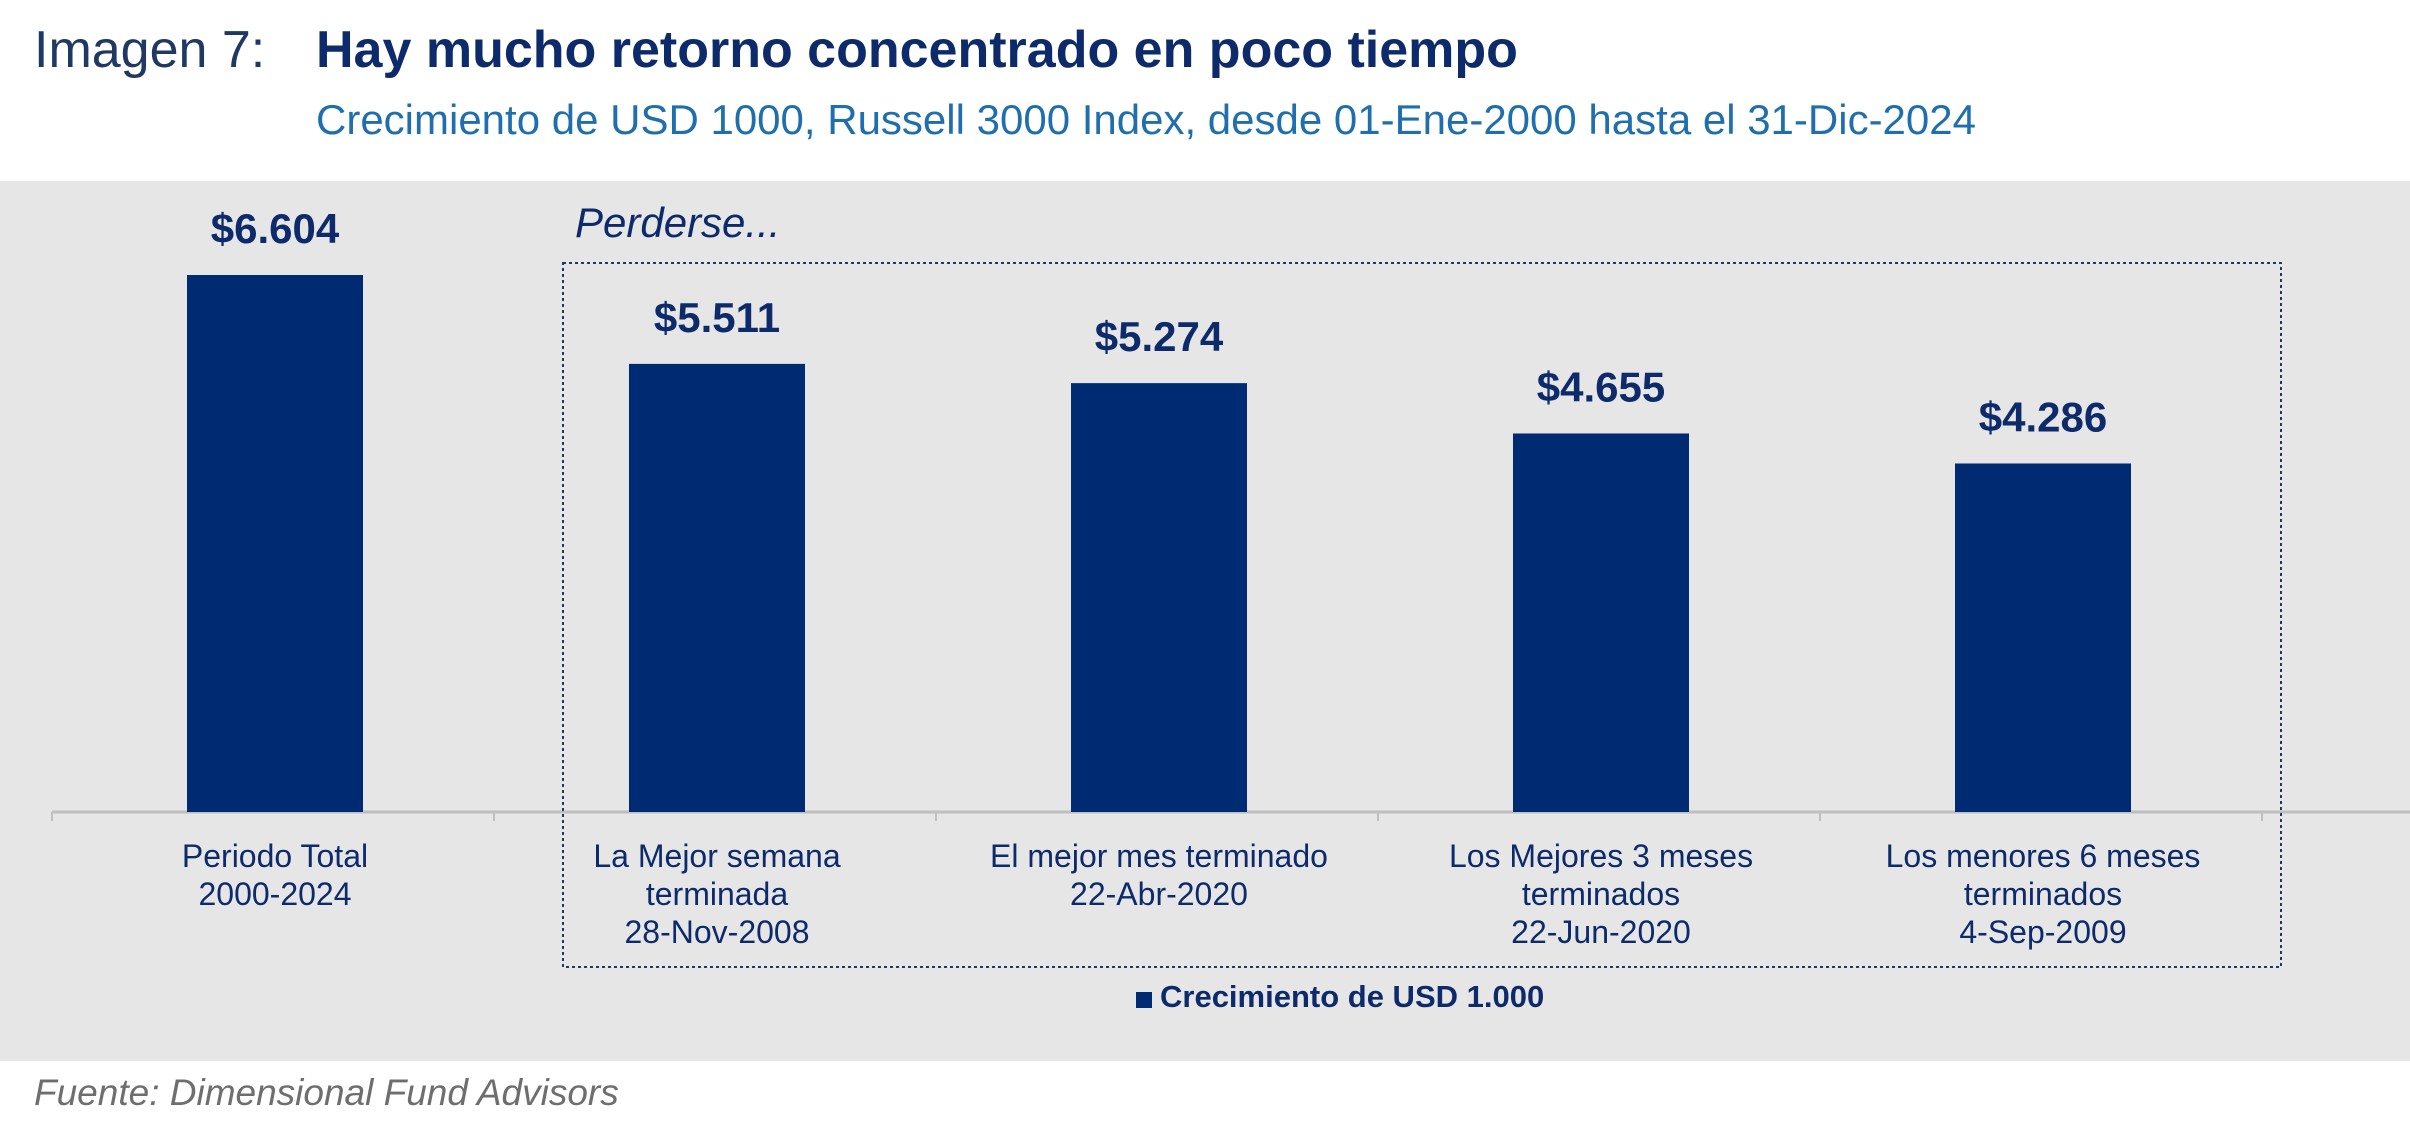 Image resolution: width=2410 pixels, height=1129 pixels. What do you see at coordinates (1352, 996) in the screenshot?
I see `legend-label: Crecimiento de USD 1.000` at bounding box center [1352, 996].